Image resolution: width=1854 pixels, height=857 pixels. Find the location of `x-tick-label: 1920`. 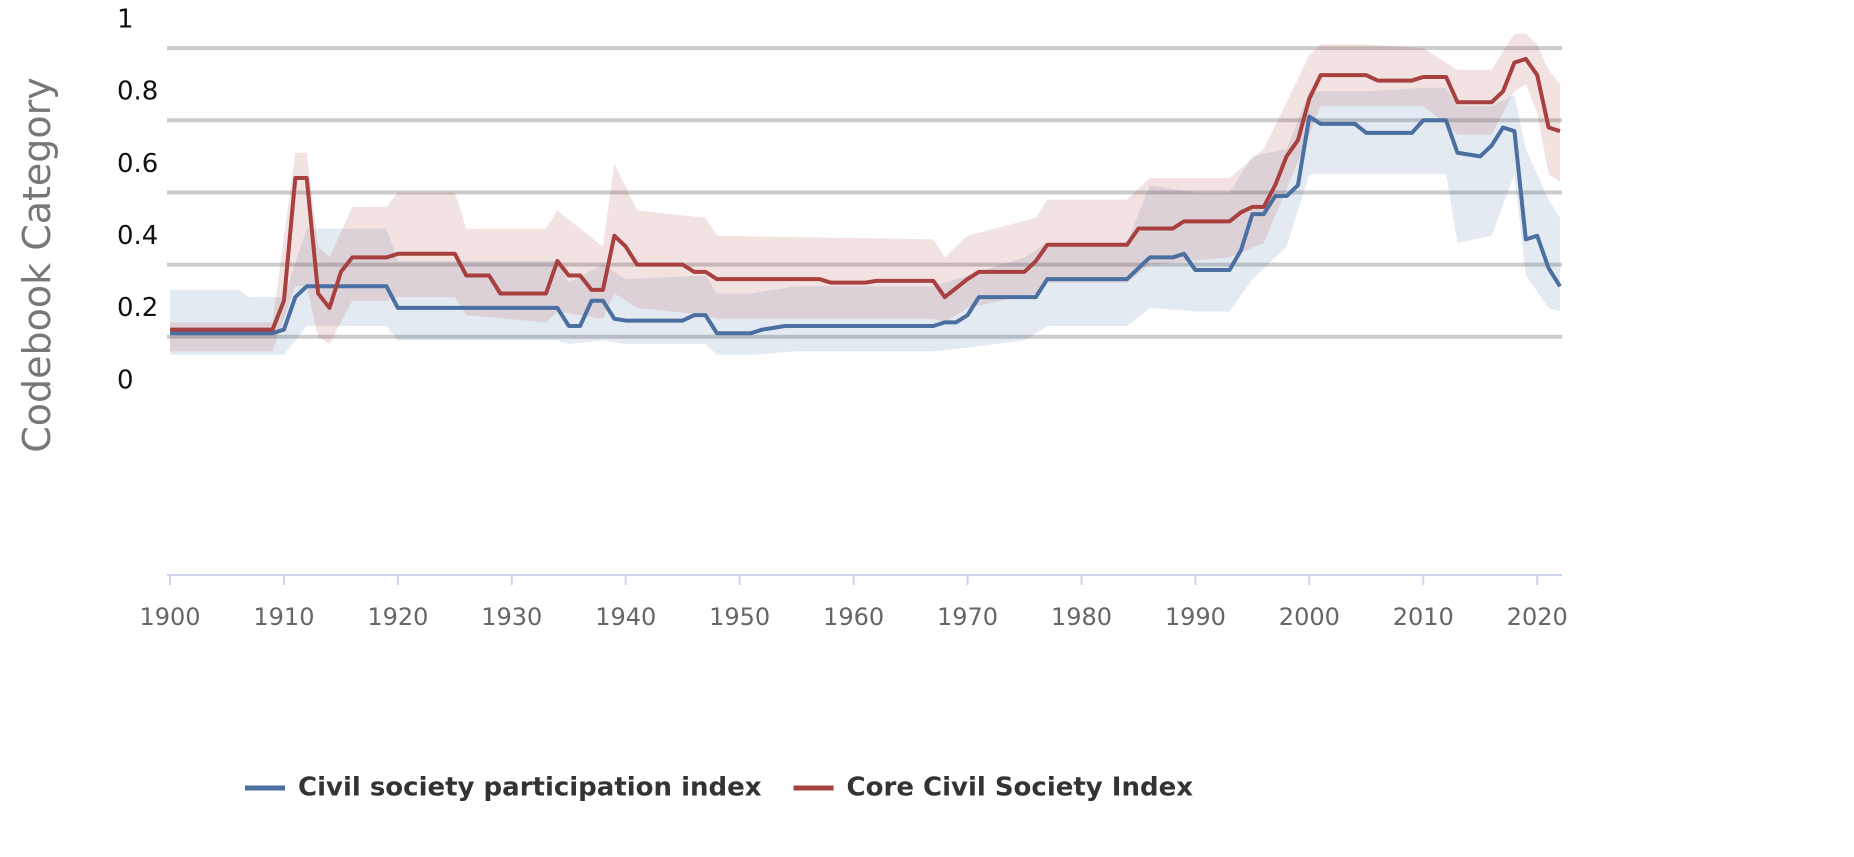

x-tick-label: 1920 is located at coordinates (397, 617).